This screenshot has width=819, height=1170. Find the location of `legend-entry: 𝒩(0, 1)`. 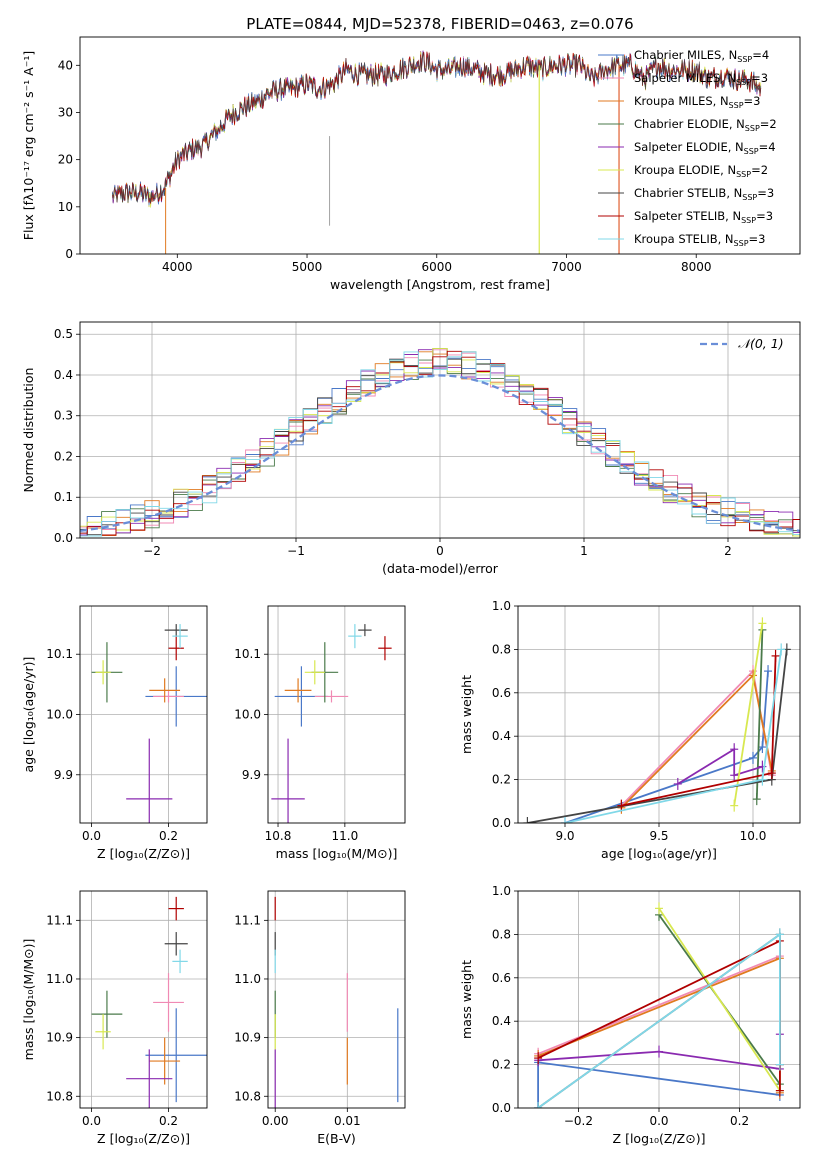

legend-entry: 𝒩(0, 1) is located at coordinates (761, 343).